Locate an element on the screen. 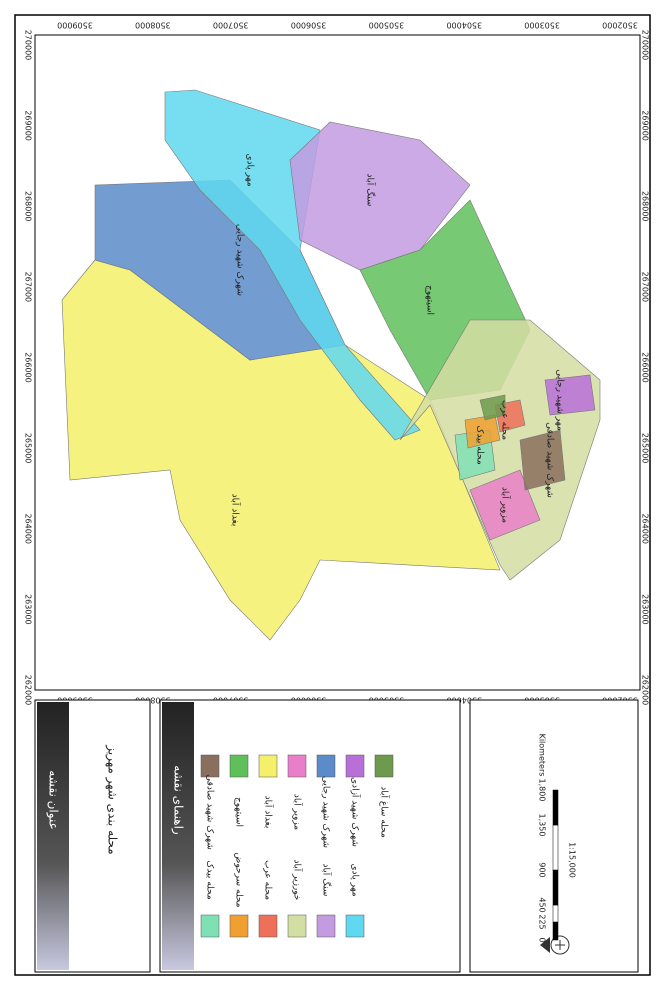  right-tick-label: 264000 is located at coordinates (645, 528).